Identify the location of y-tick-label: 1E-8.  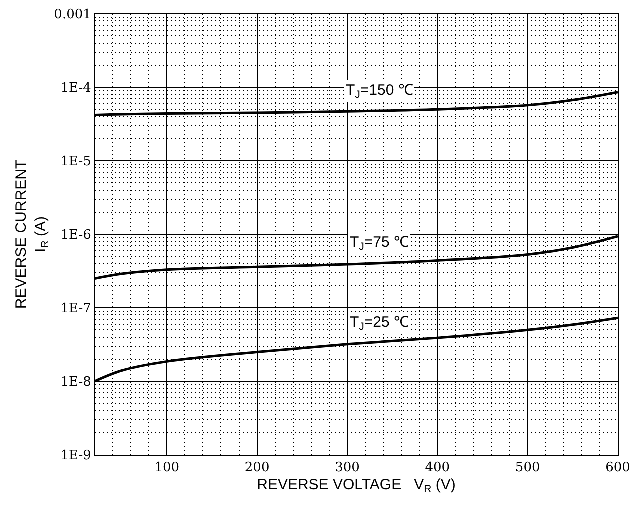
(76, 382).